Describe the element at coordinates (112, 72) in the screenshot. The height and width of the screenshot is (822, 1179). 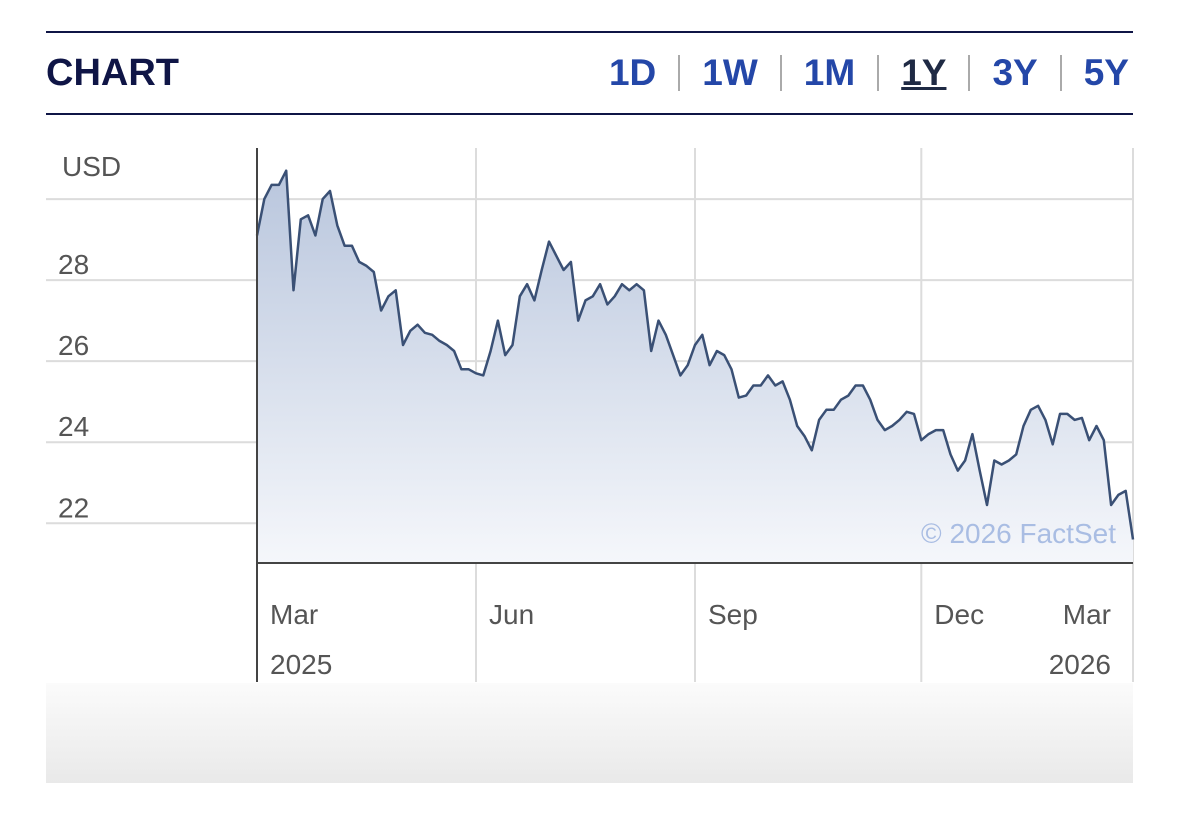
I see `title: CHART` at that location.